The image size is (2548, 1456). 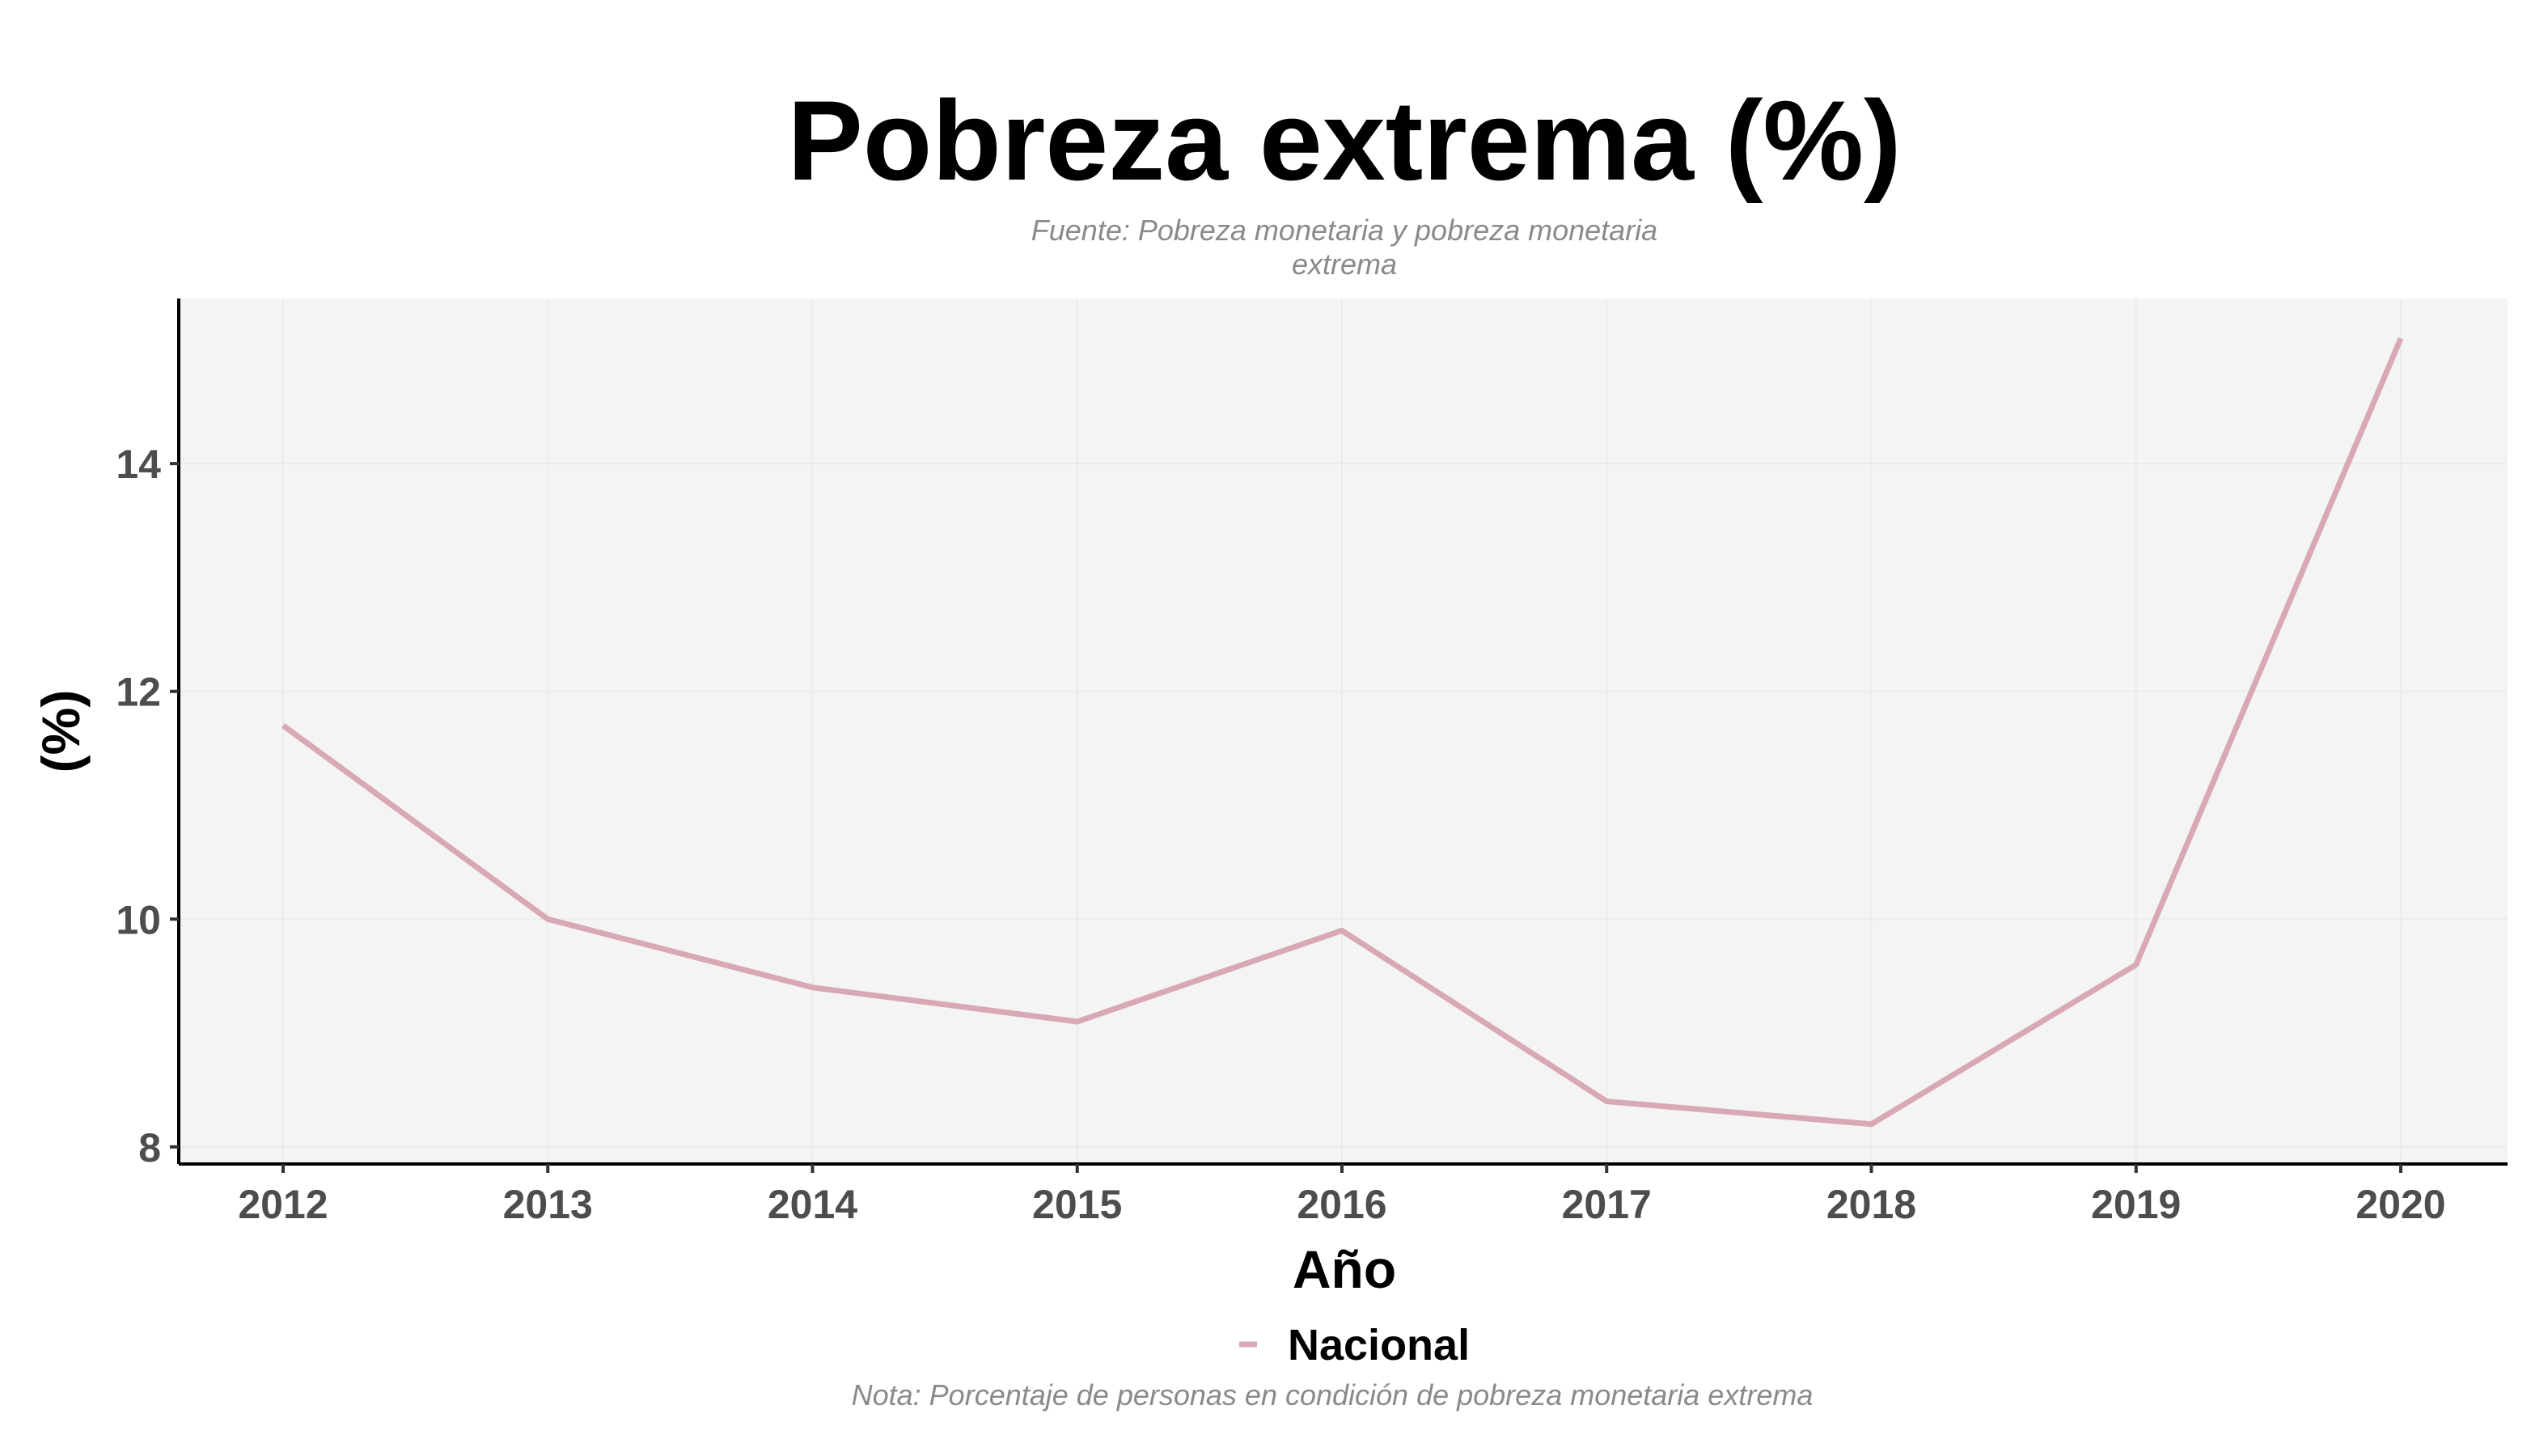 I want to click on y-tick-label: 8, so click(x=149, y=1147).